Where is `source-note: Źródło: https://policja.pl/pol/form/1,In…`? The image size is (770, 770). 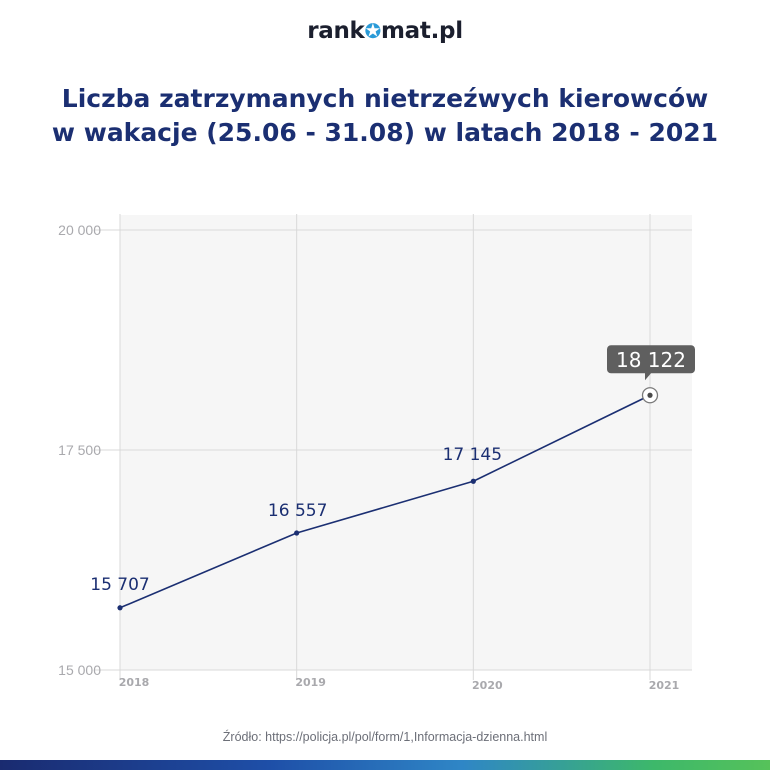 source-note: Źródło: https://policja.pl/pol/form/1,In… is located at coordinates (385, 737).